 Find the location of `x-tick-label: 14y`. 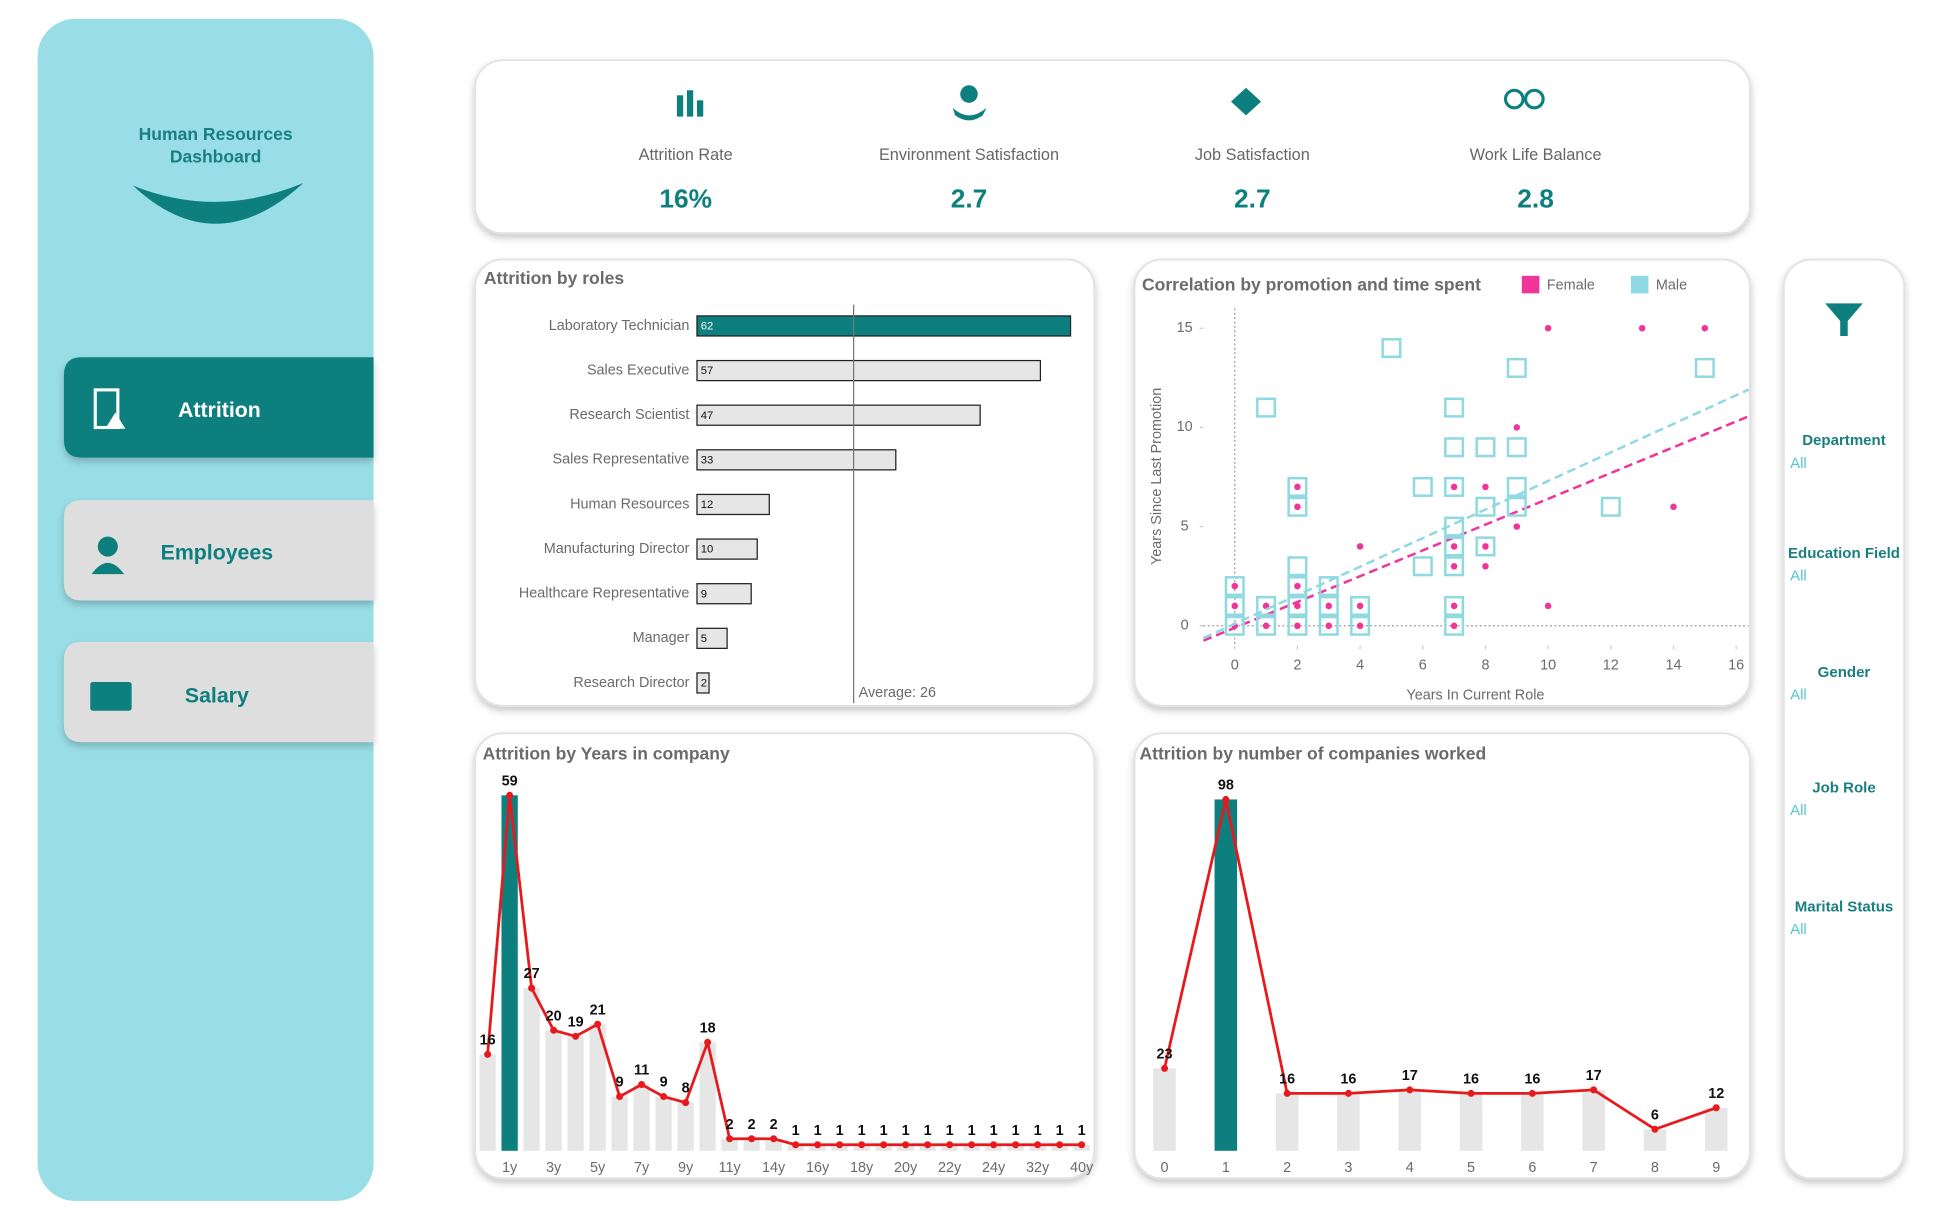

x-tick-label: 14y is located at coordinates (774, 1168).